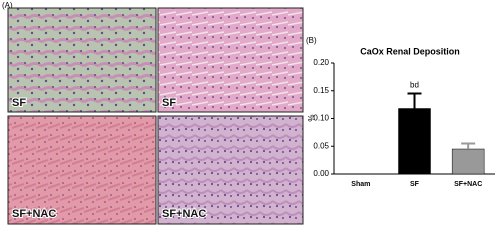  Describe the element at coordinates (321, 173) in the screenshot. I see `y-tick-label: 0.00` at that location.